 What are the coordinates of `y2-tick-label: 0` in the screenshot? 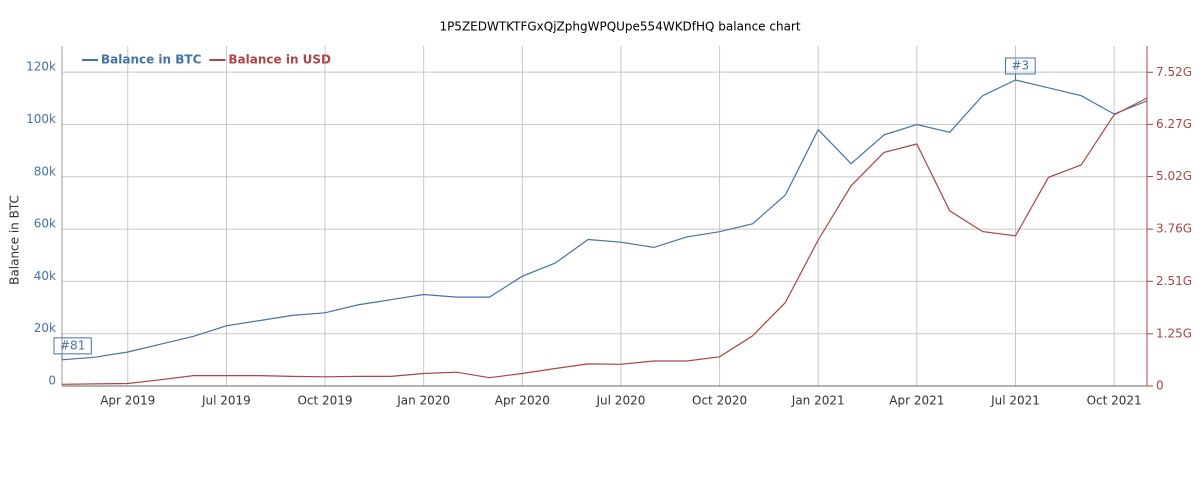 It's located at (1160, 386).